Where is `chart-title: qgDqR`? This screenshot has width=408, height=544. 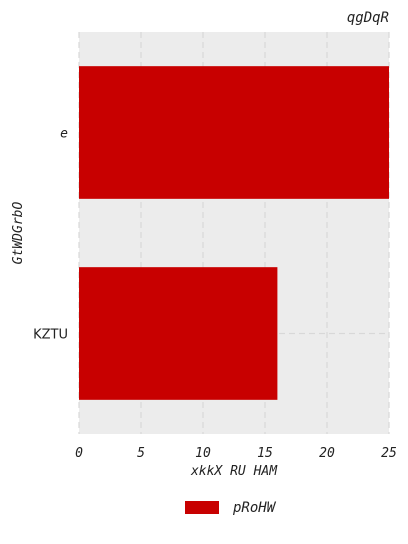 chart-title: qgDqR is located at coordinates (368, 18).